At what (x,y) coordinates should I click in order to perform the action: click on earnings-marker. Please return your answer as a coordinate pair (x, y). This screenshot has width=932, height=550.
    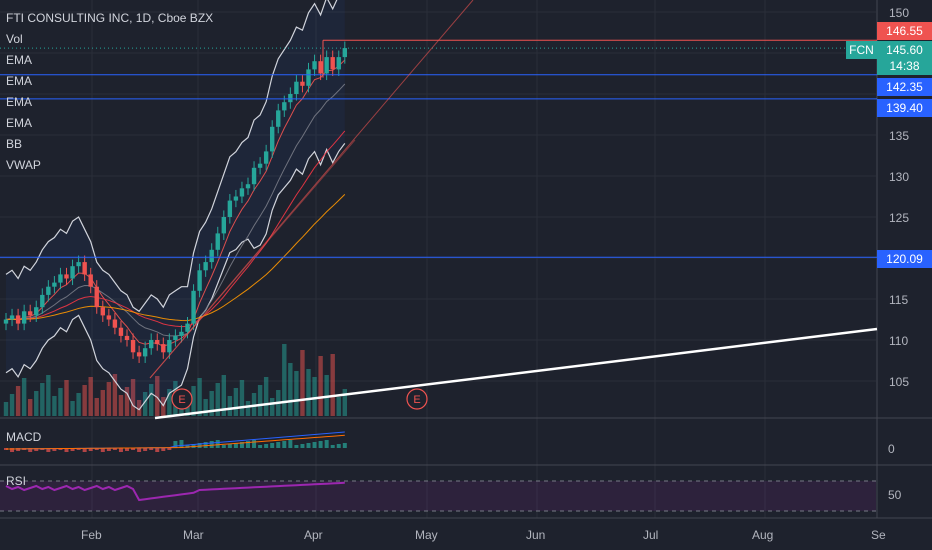
    Looking at the image, I should click on (417, 399).